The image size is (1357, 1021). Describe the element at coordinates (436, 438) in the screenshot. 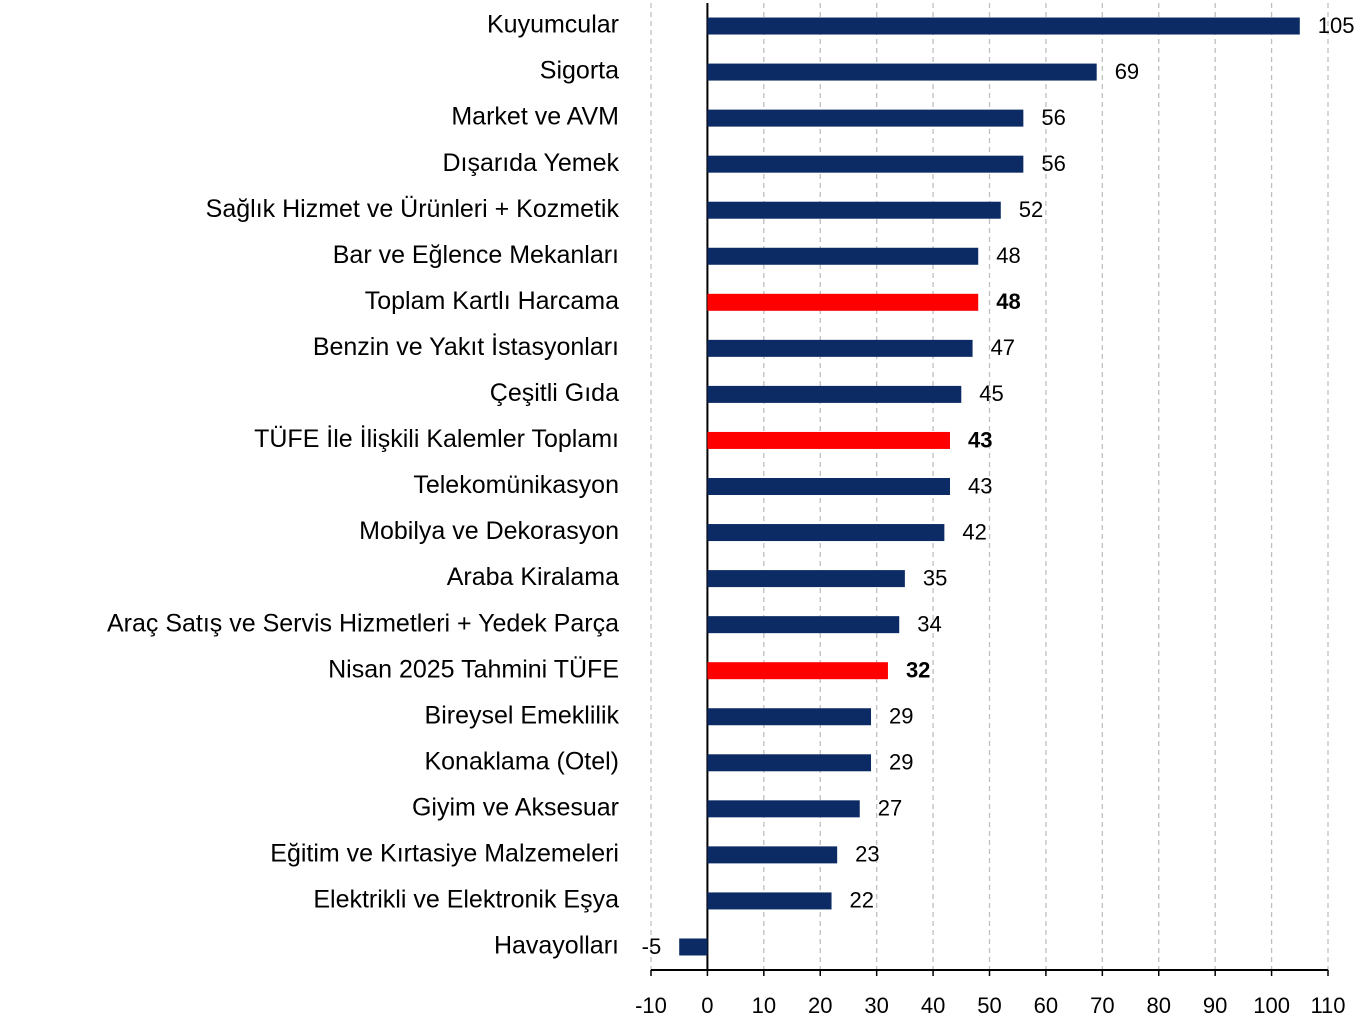

I see `y-tick-label: TÜFE İle İlişkili Kalemler Toplamı` at that location.